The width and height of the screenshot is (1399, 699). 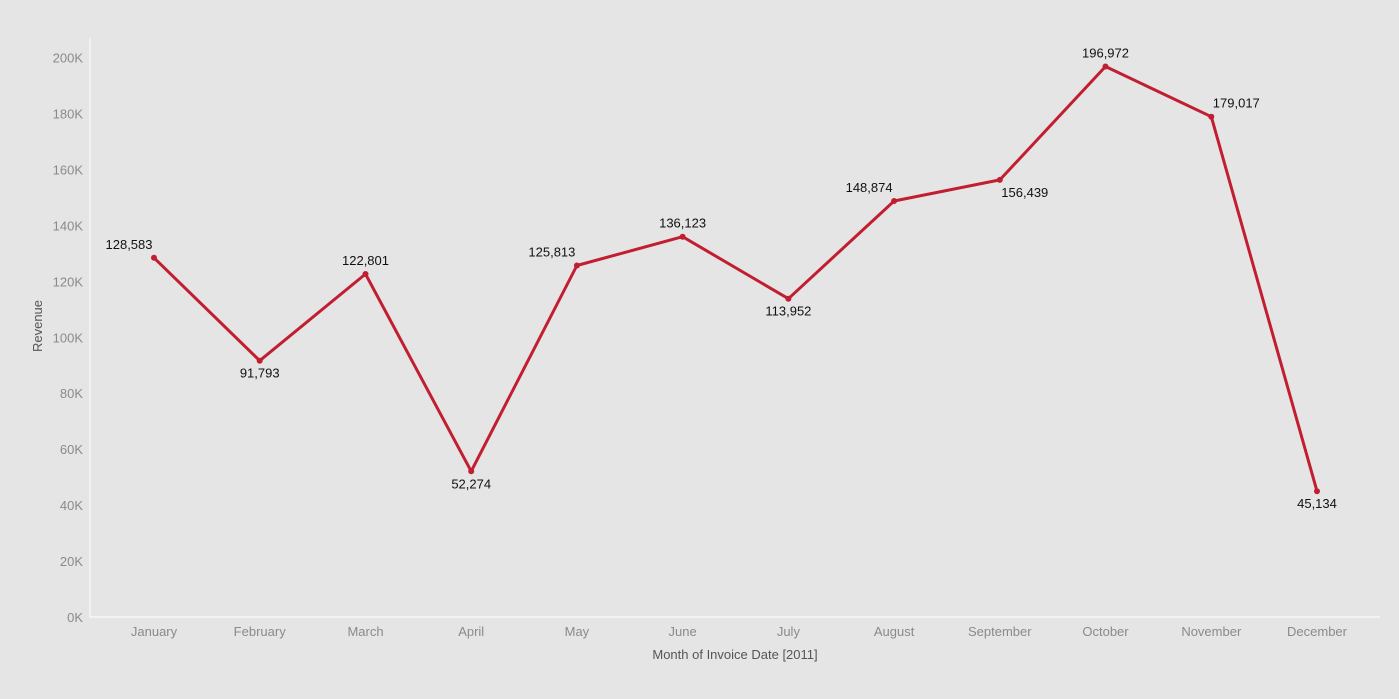 What do you see at coordinates (68, 113) in the screenshot?
I see `y-tick-label: 180K` at bounding box center [68, 113].